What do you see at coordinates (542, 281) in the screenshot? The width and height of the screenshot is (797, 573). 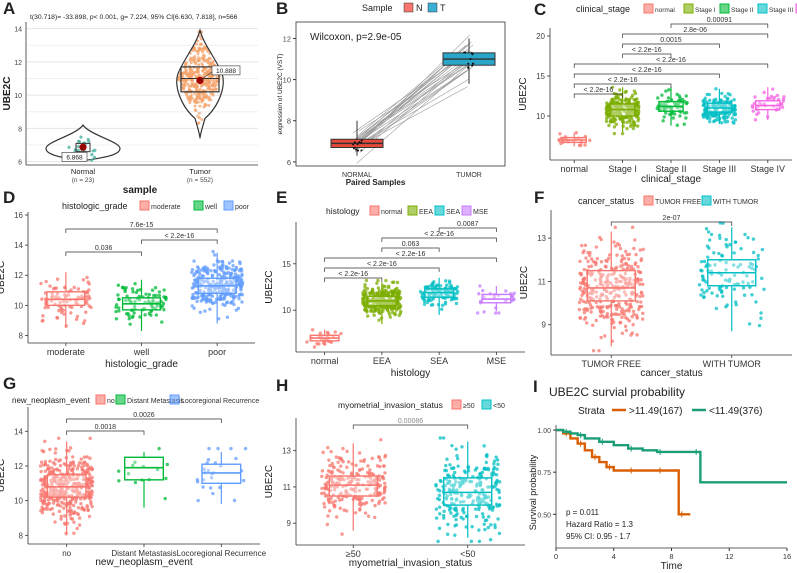 I see `y-tick-label: 11` at bounding box center [542, 281].